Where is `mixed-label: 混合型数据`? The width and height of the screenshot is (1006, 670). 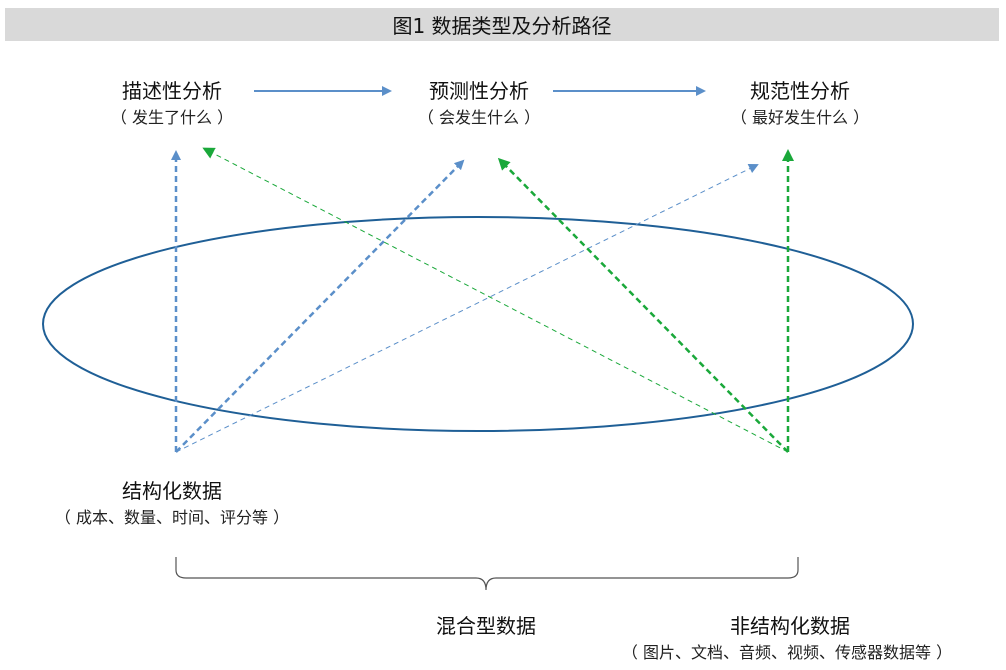 mixed-label: 混合型数据 is located at coordinates (486, 626).